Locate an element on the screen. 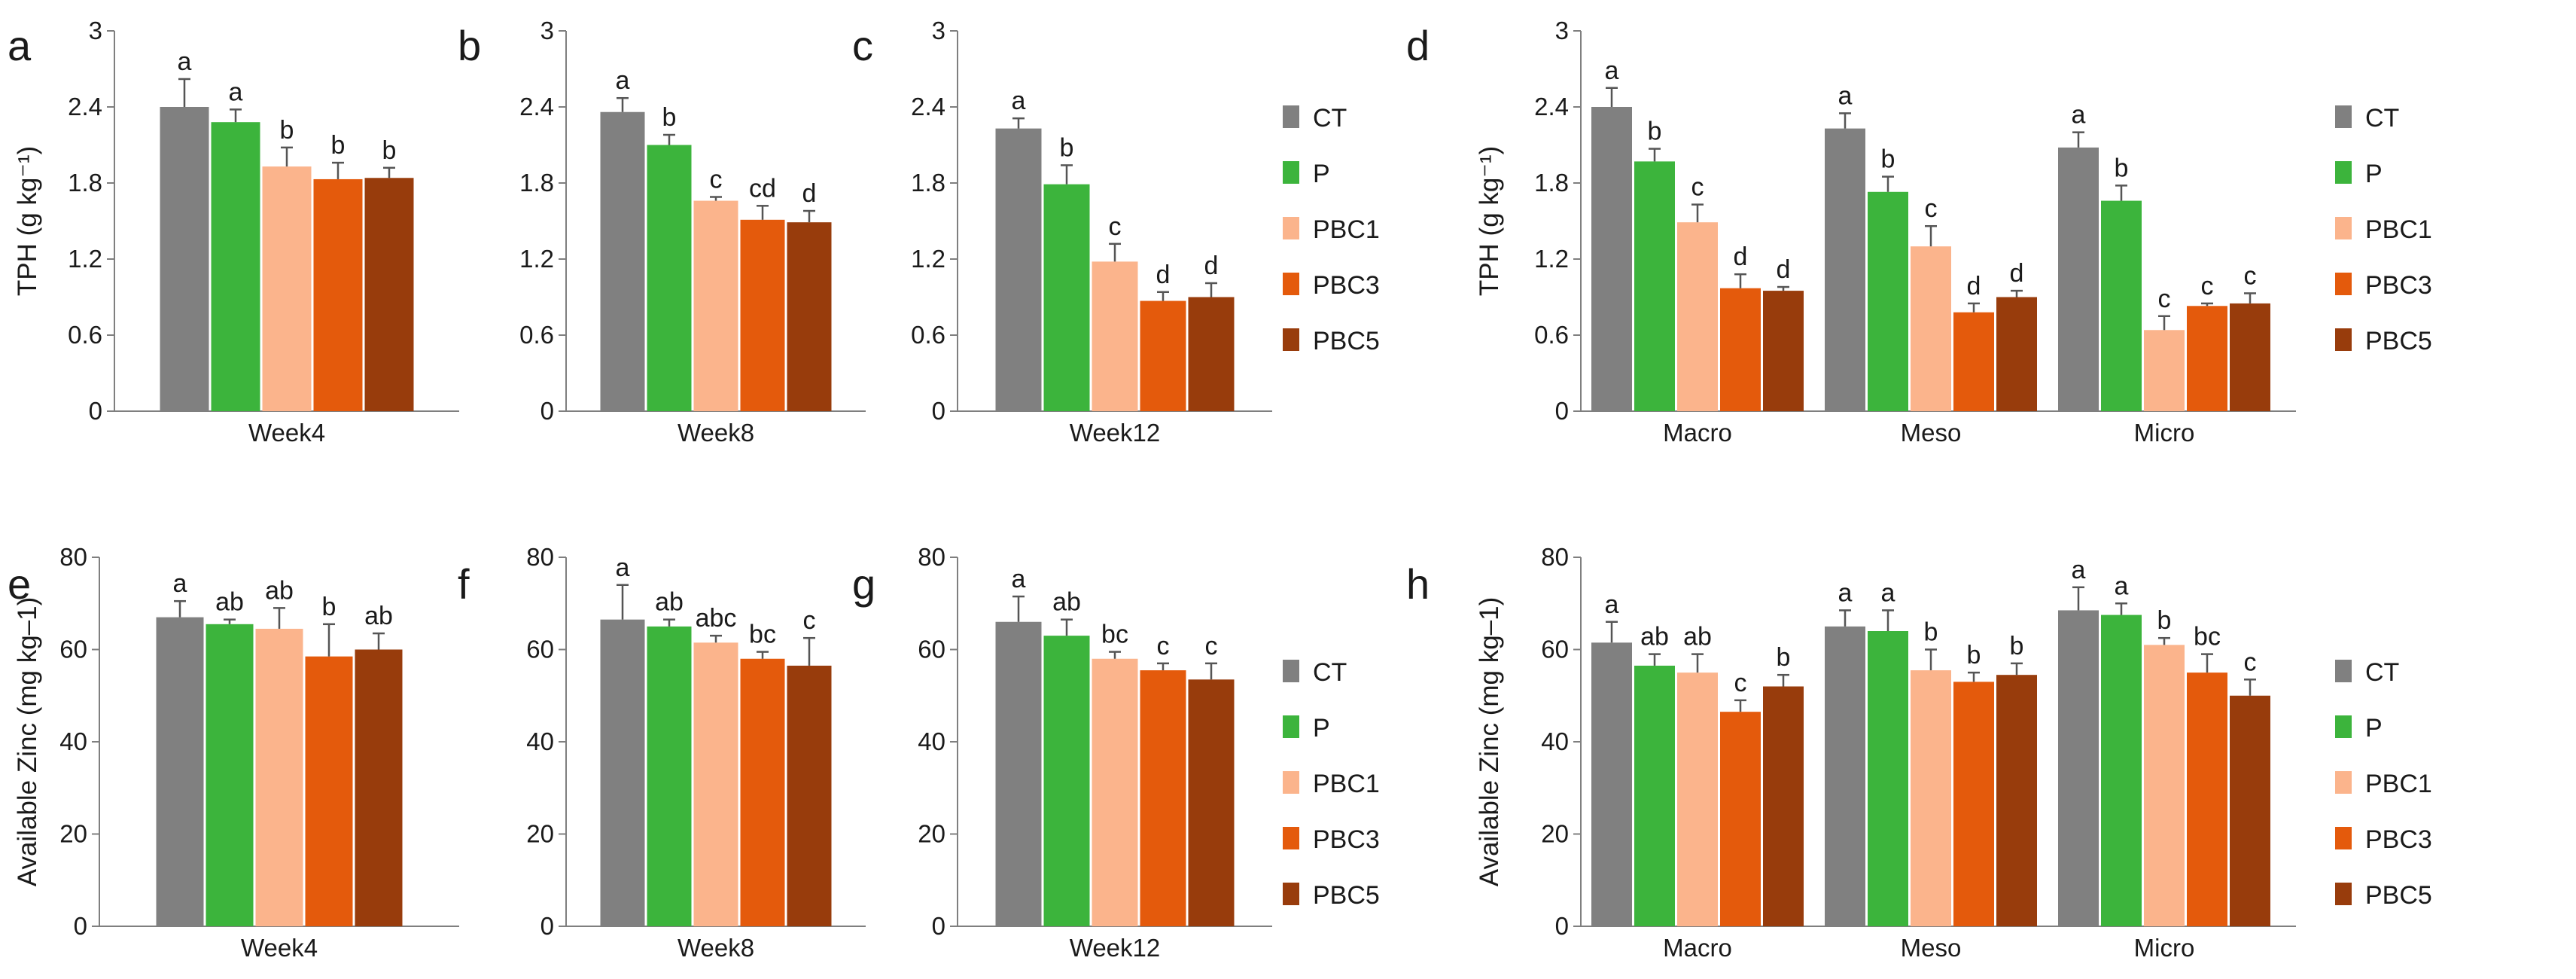 The width and height of the screenshot is (2576, 979). y-tick-label: 2.4 is located at coordinates (928, 106).